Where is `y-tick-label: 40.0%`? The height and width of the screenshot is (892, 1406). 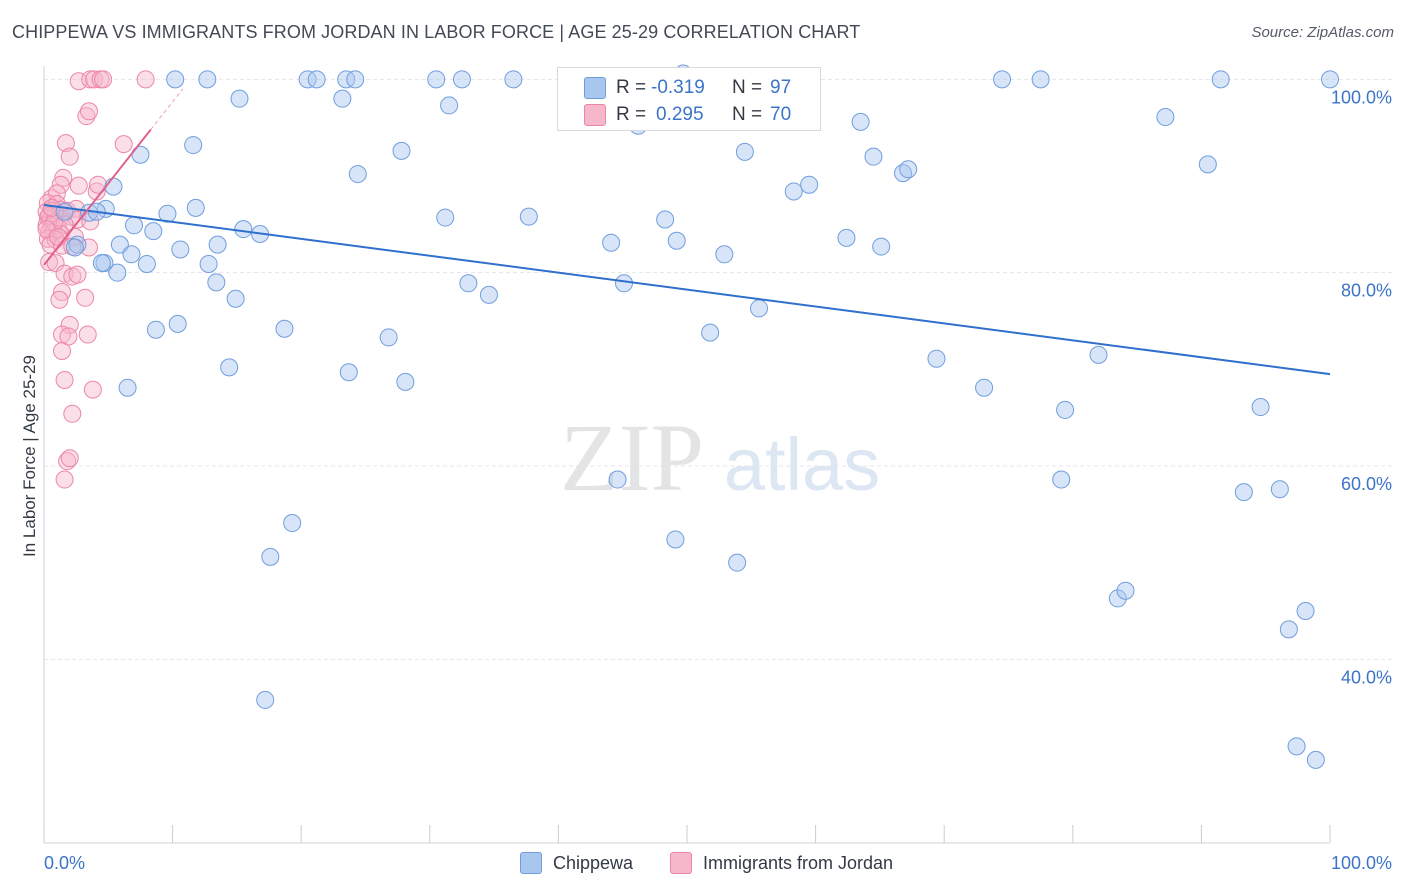
y-tick-label: 40.0% is located at coordinates (1366, 677).